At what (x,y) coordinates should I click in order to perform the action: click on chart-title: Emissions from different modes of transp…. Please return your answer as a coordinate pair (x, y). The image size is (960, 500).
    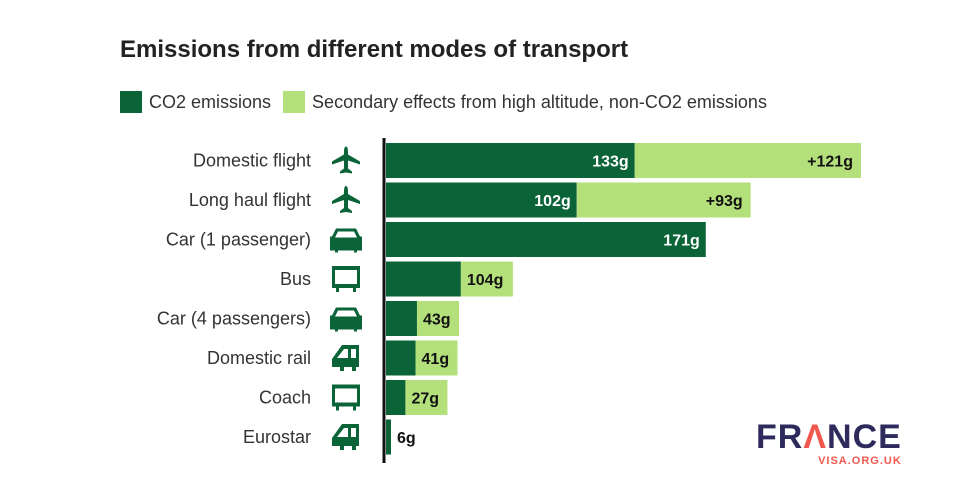
    Looking at the image, I should click on (374, 49).